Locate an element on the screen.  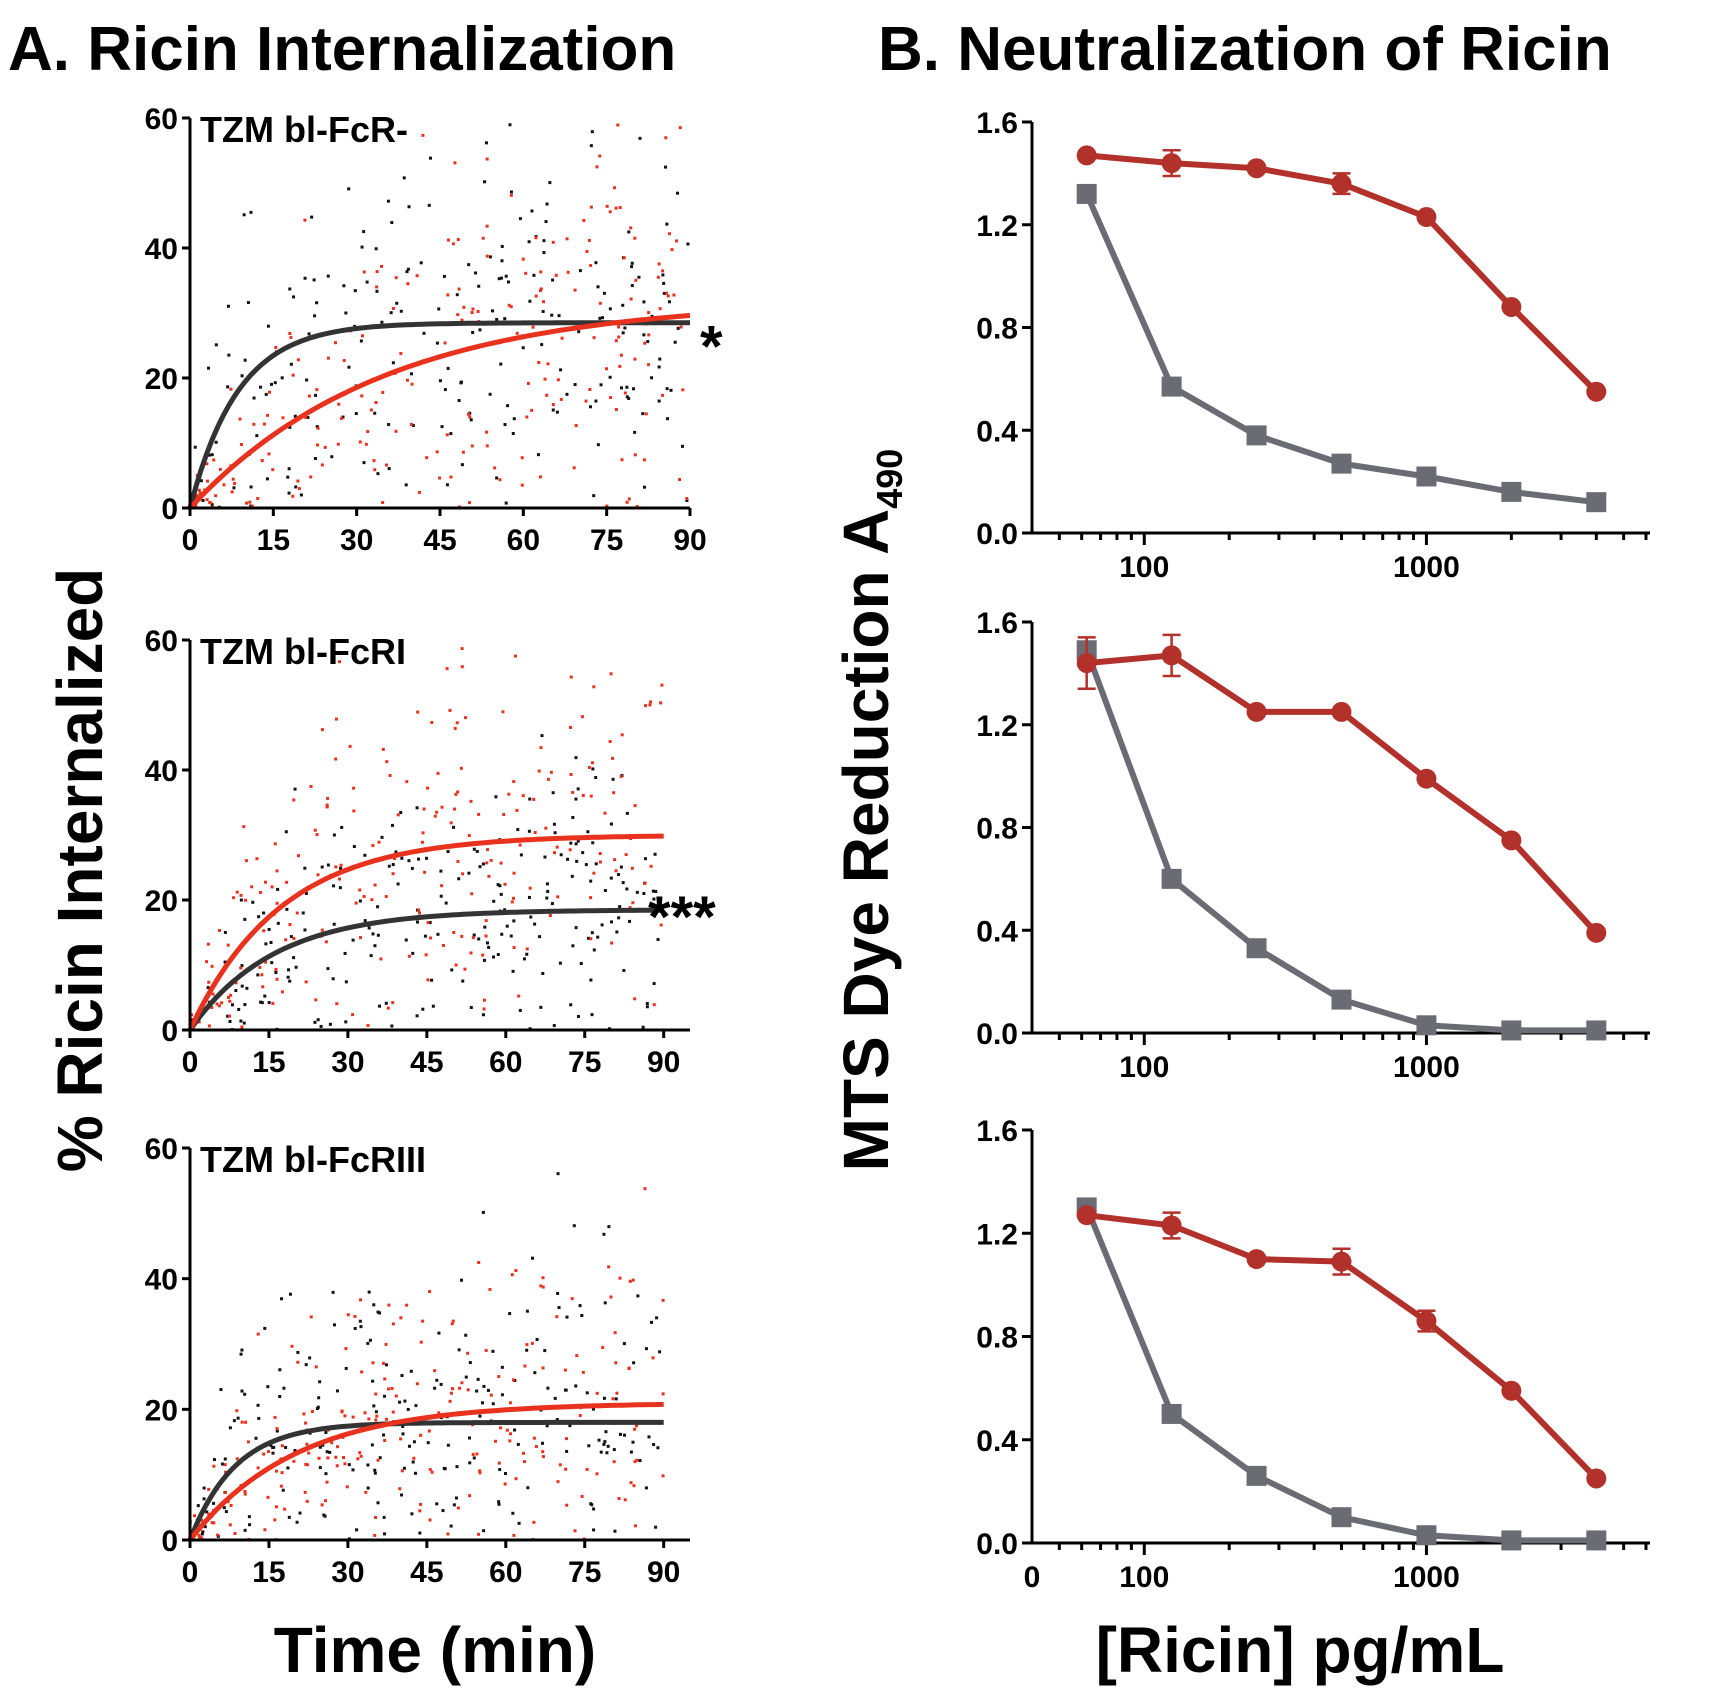
x-tick-label: 100 is located at coordinates (1144, 1577).